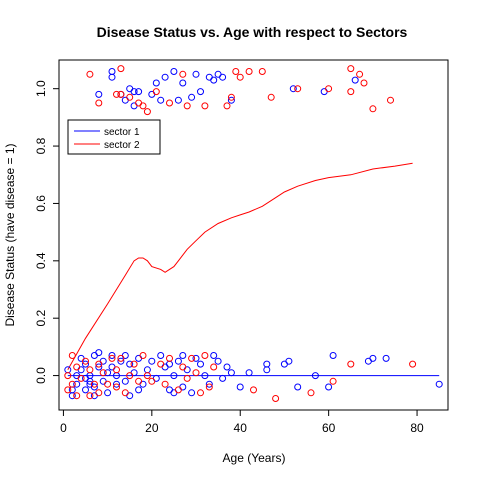 This screenshot has height=480, width=480. Describe the element at coordinates (10, 234) in the screenshot. I see `y-axis-label: Disease Status (have disease = 1)` at that location.